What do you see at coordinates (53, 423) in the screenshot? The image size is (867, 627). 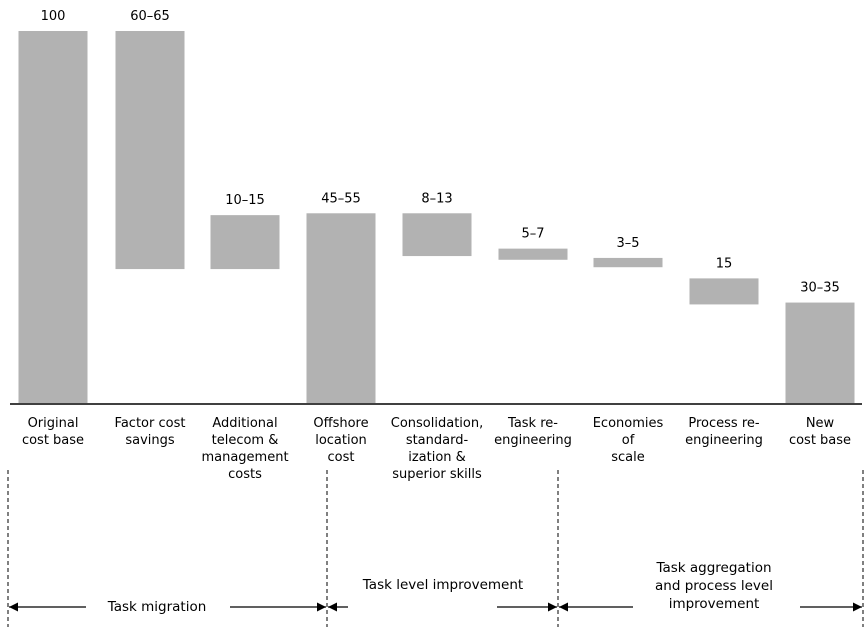 I see `category-label: Original` at bounding box center [53, 423].